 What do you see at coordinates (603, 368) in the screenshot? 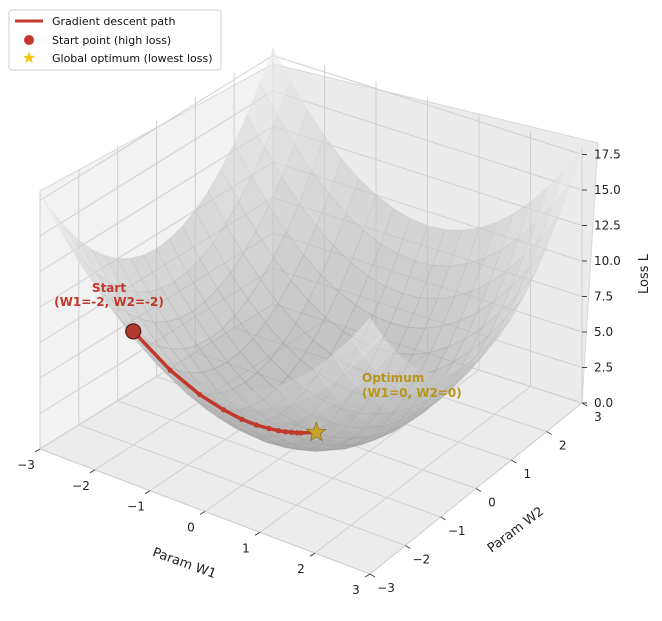
I see `loss-tick-label: 2.5` at bounding box center [603, 368].